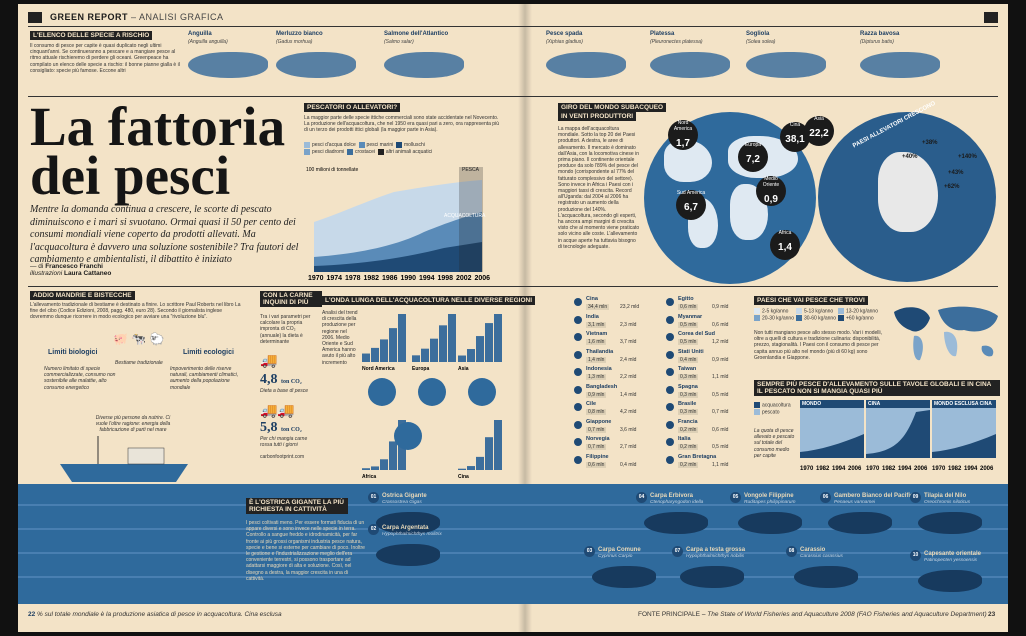 This screenshot has height=636, width=1026. What do you see at coordinates (945, 496) in the screenshot?
I see `species-name: Tilapia del Nilo` at bounding box center [945, 496].